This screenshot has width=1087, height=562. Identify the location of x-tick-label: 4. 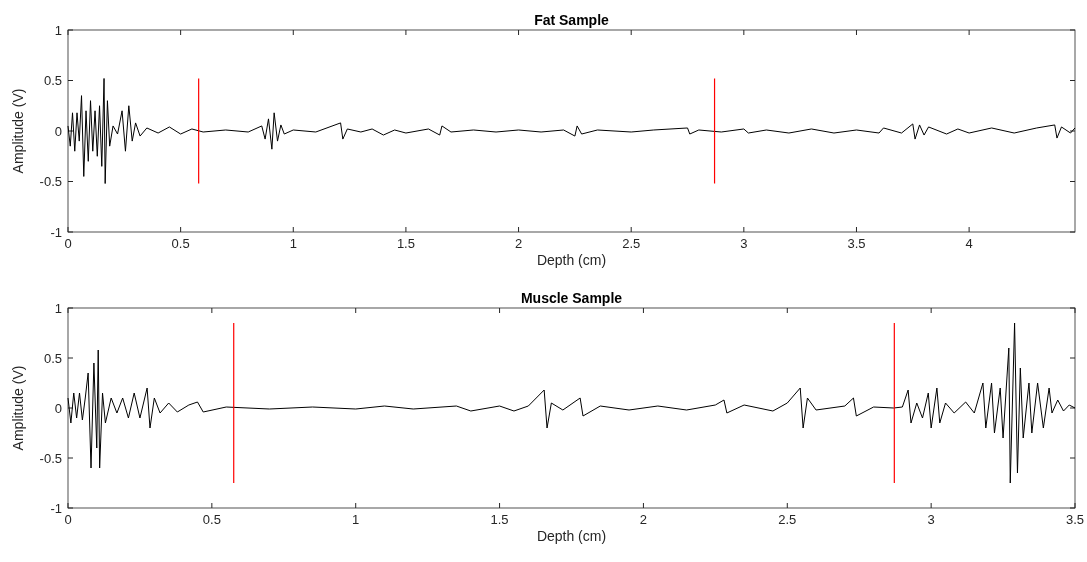
(969, 243).